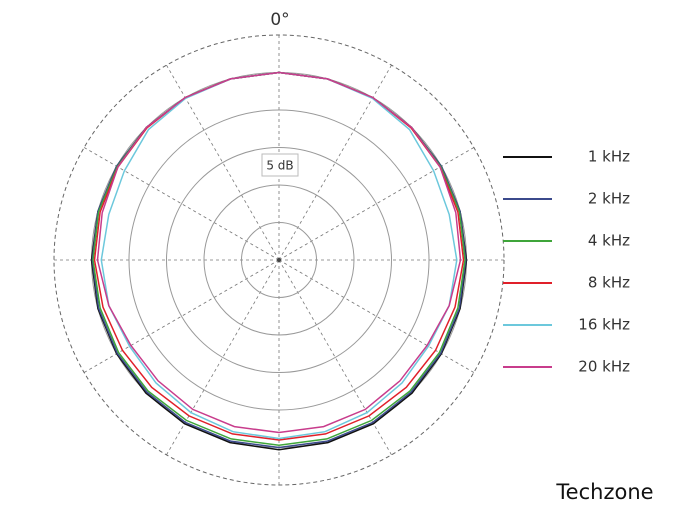 The height and width of the screenshot is (515, 686). I want to click on legend-label: 2 kHz, so click(609, 199).